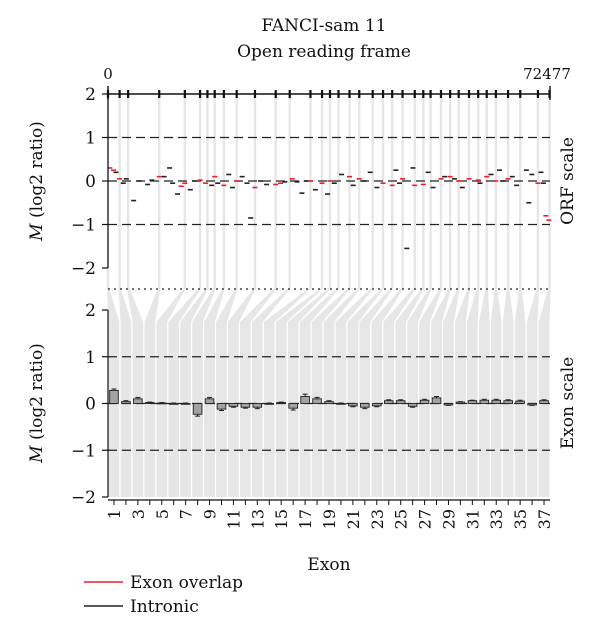 The image size is (600, 640). What do you see at coordinates (257, 519) in the screenshot?
I see `x-tick-label: 13` at bounding box center [257, 519].